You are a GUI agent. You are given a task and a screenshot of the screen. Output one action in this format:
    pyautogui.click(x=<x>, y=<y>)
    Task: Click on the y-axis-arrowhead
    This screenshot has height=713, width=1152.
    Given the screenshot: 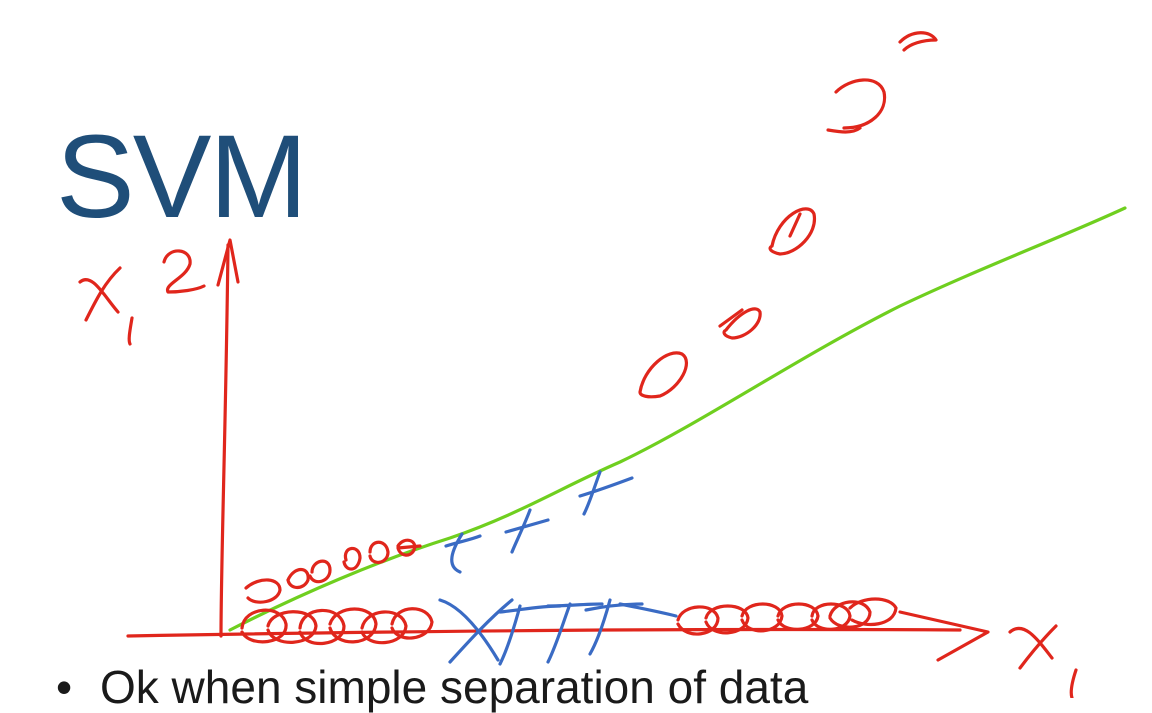 What is the action you would take?
    pyautogui.click(x=228, y=262)
    